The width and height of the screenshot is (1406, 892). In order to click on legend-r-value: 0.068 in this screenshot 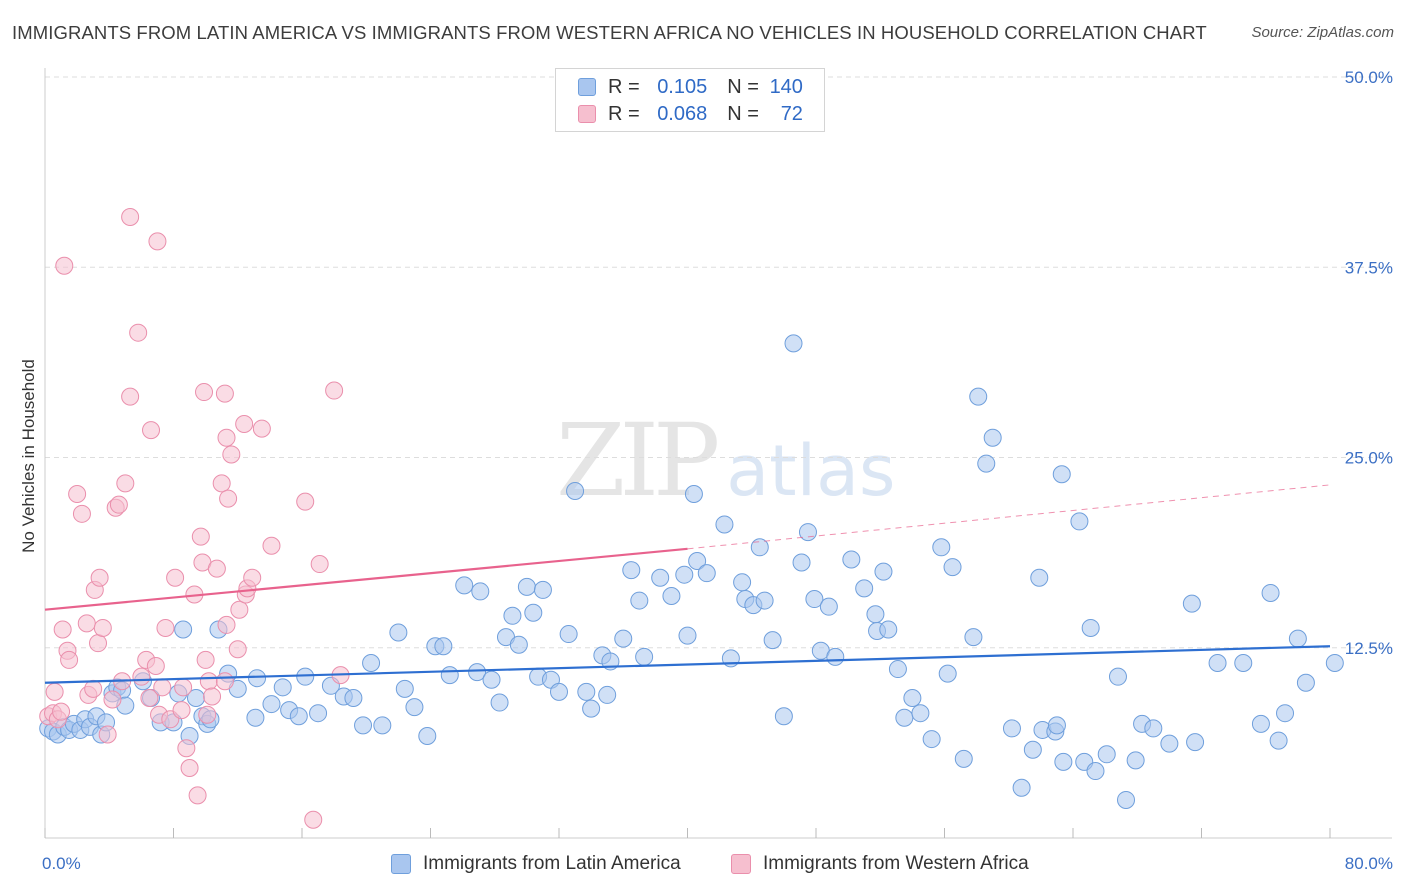, I will do `click(682, 113)`.